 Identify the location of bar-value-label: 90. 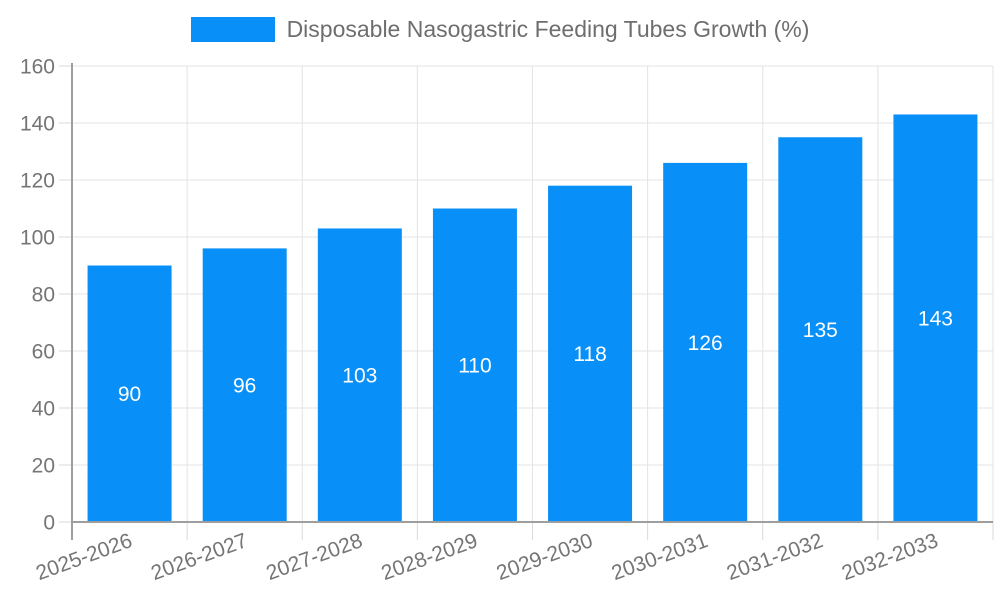
(129, 394).